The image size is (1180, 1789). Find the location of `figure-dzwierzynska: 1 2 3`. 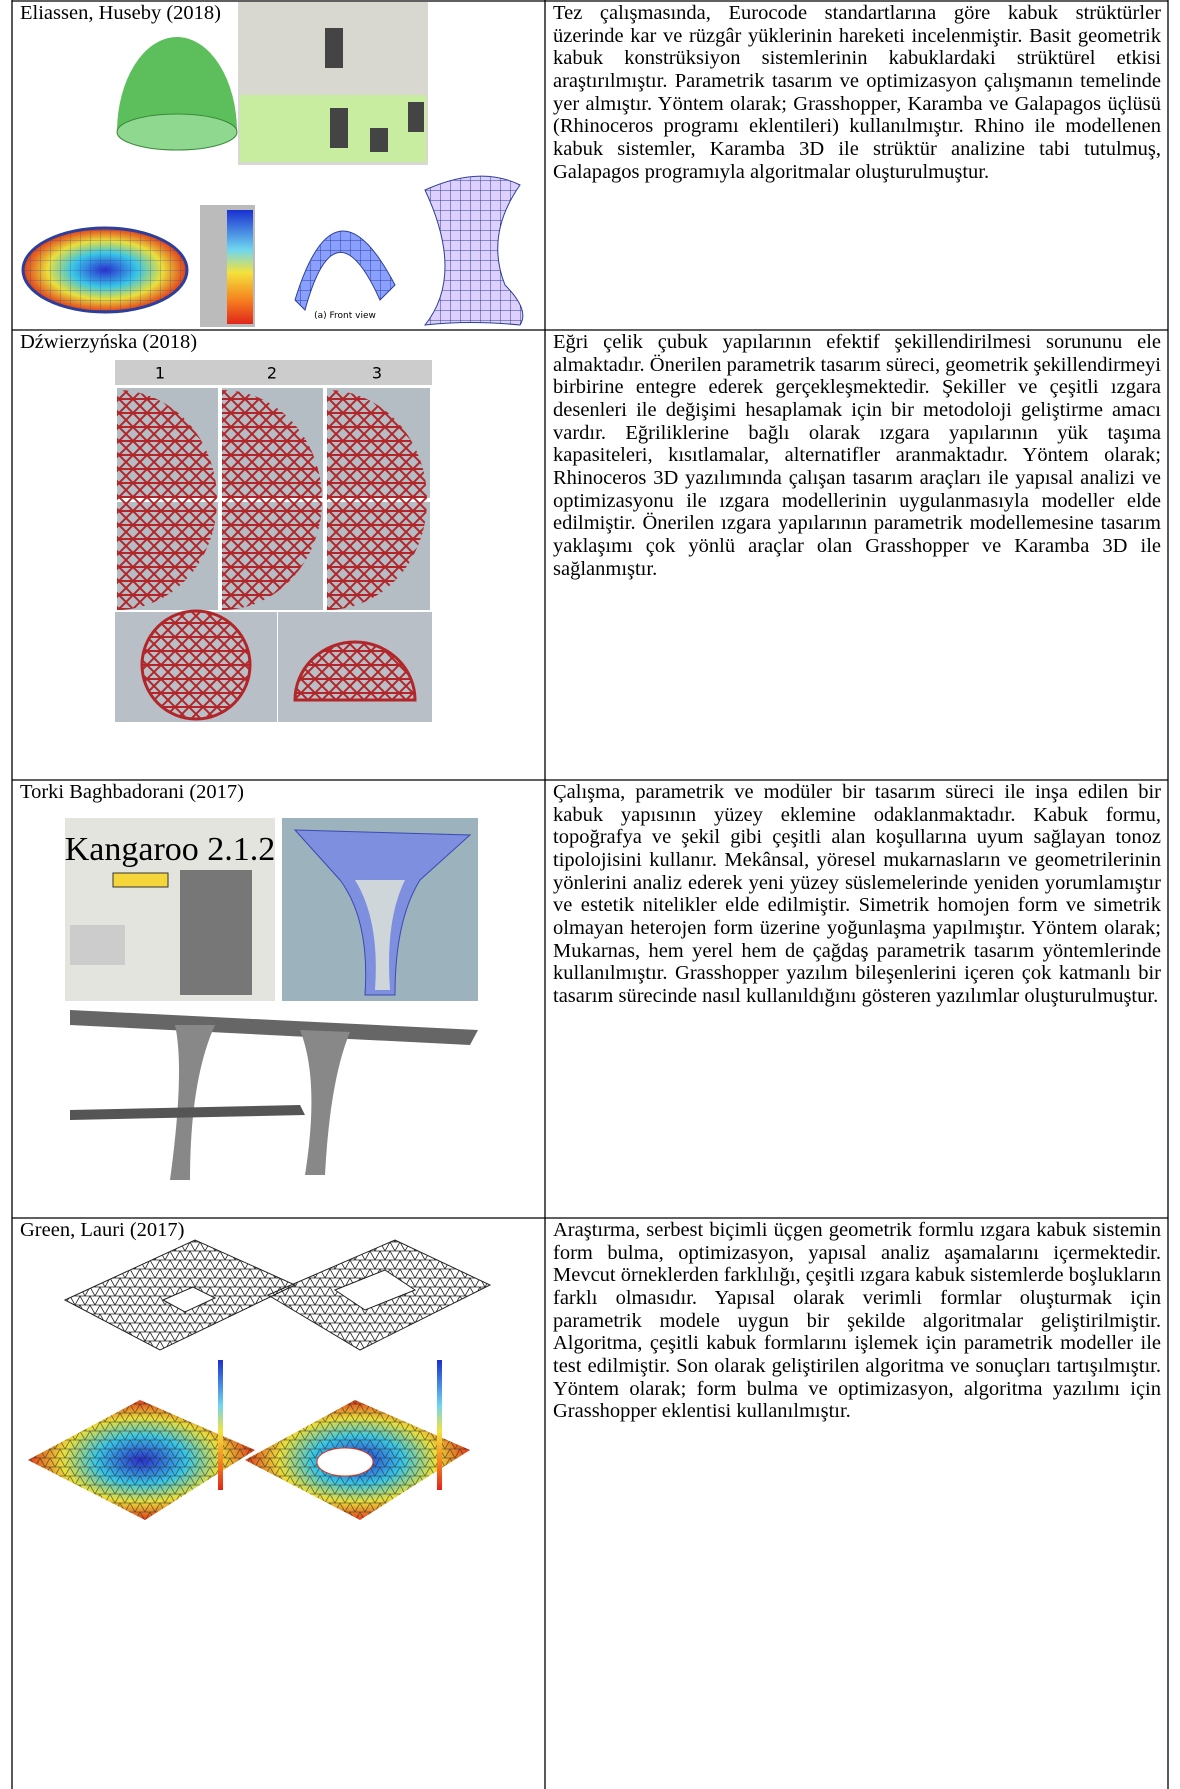

figure-dzwierzynska: 1 2 3 is located at coordinates (273, 541).